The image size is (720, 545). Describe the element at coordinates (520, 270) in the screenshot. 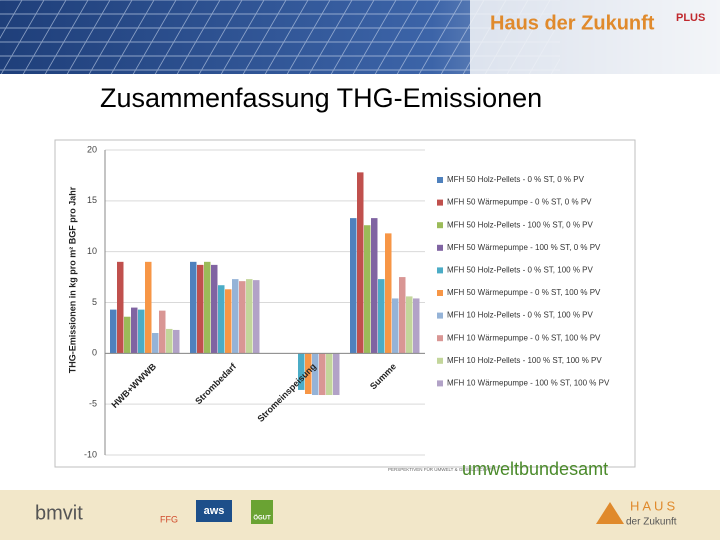

I see `legend-label: MFH 50 Holz-Pellets - 0 % ST, 100 % PV` at that location.